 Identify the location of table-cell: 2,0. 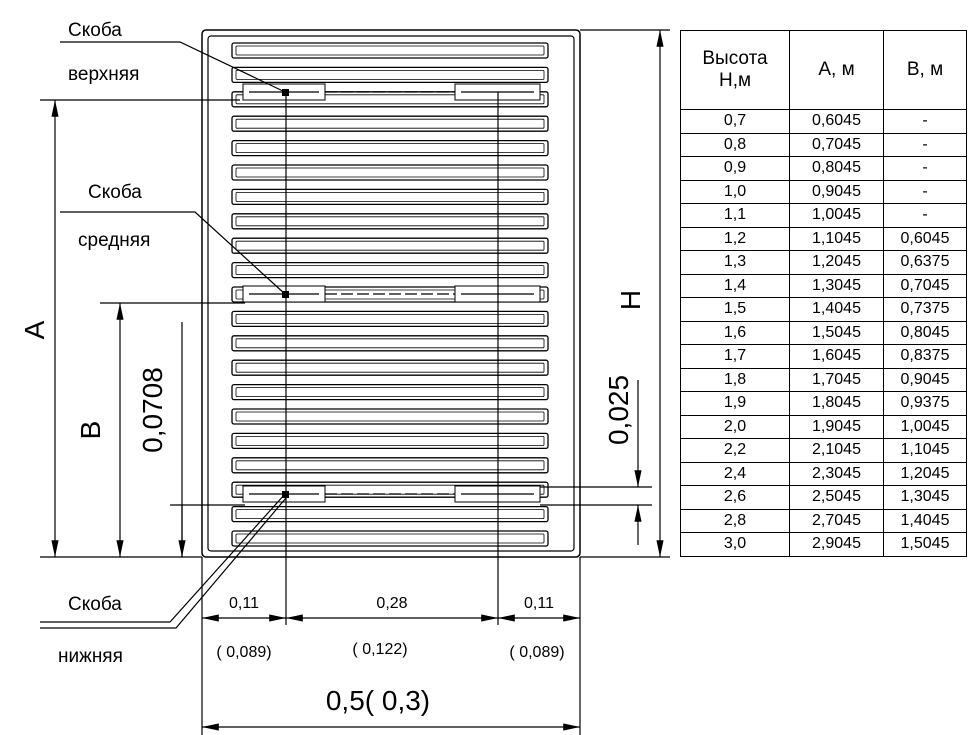
(735, 426).